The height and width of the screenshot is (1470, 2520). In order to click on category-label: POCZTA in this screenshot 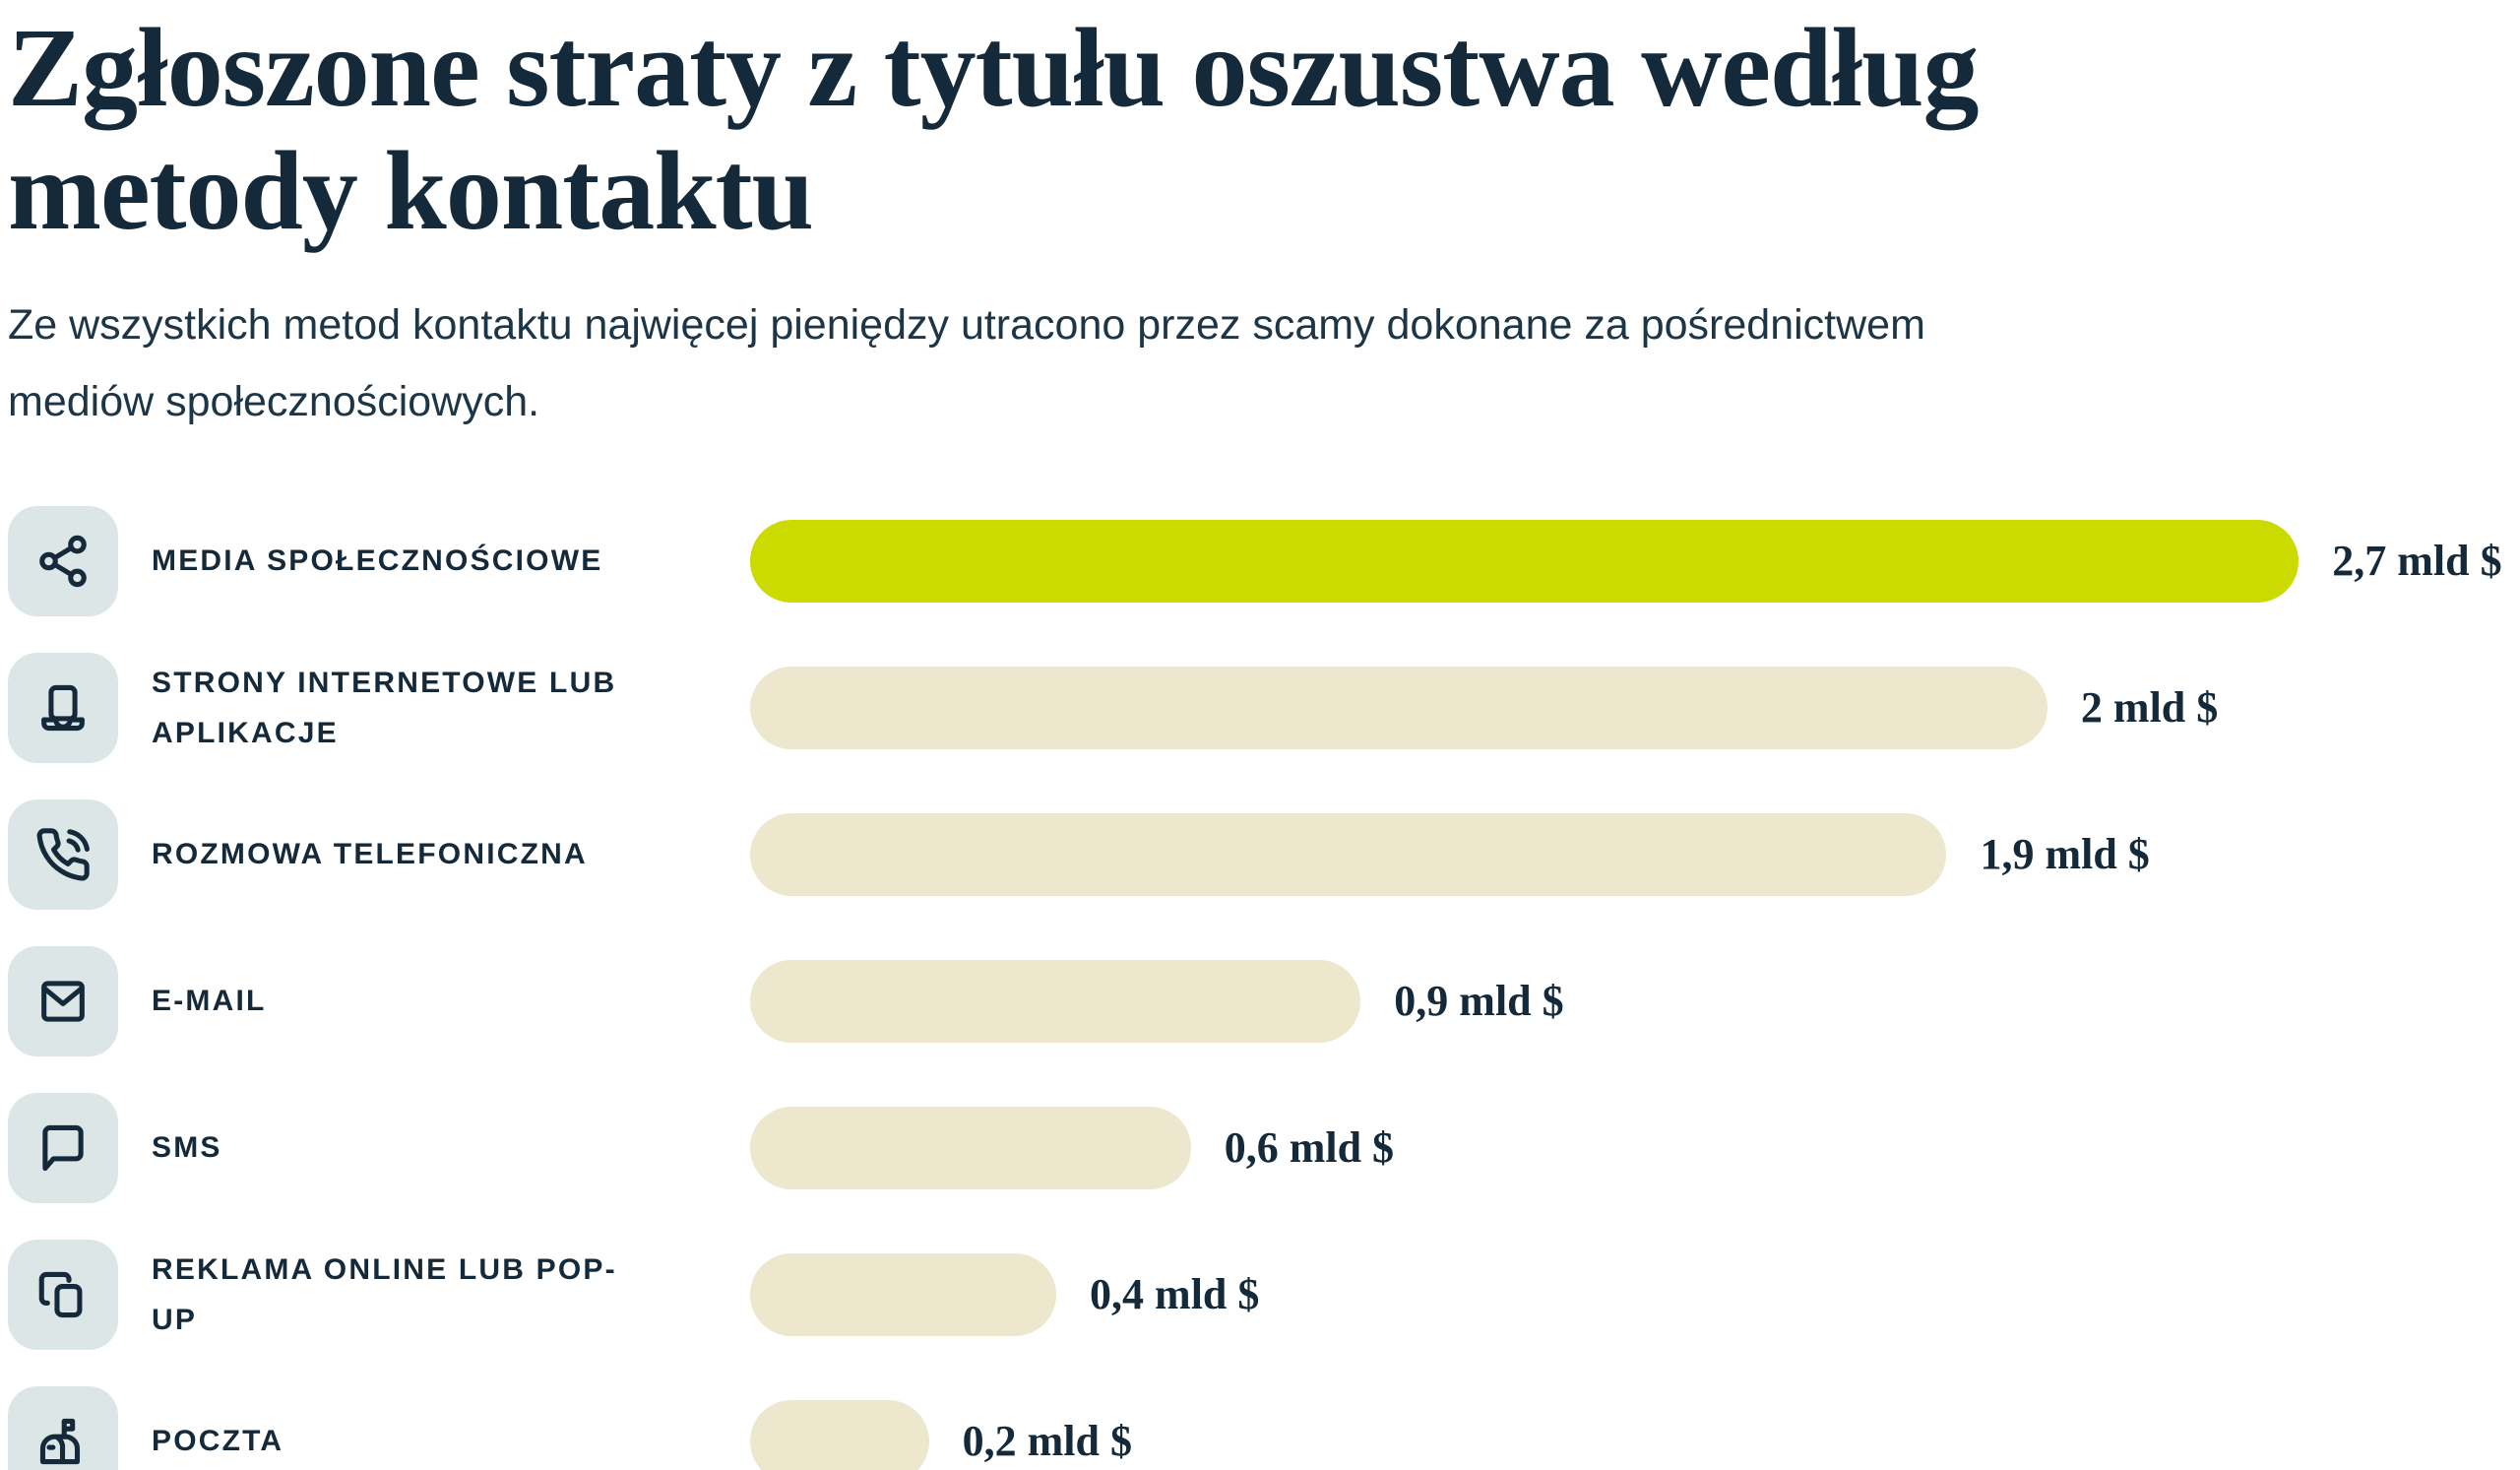, I will do `click(218, 1441)`.